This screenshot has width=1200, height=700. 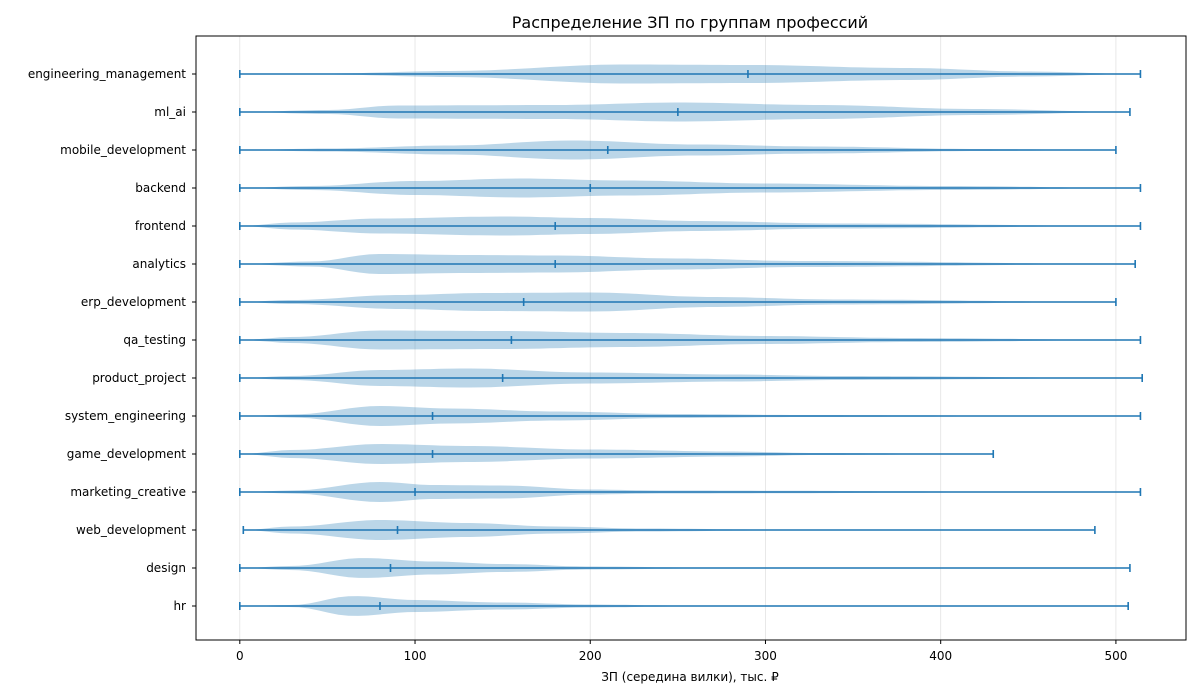 I want to click on x-axis: 0 100 200 300 400 500, so click(x=681, y=651).